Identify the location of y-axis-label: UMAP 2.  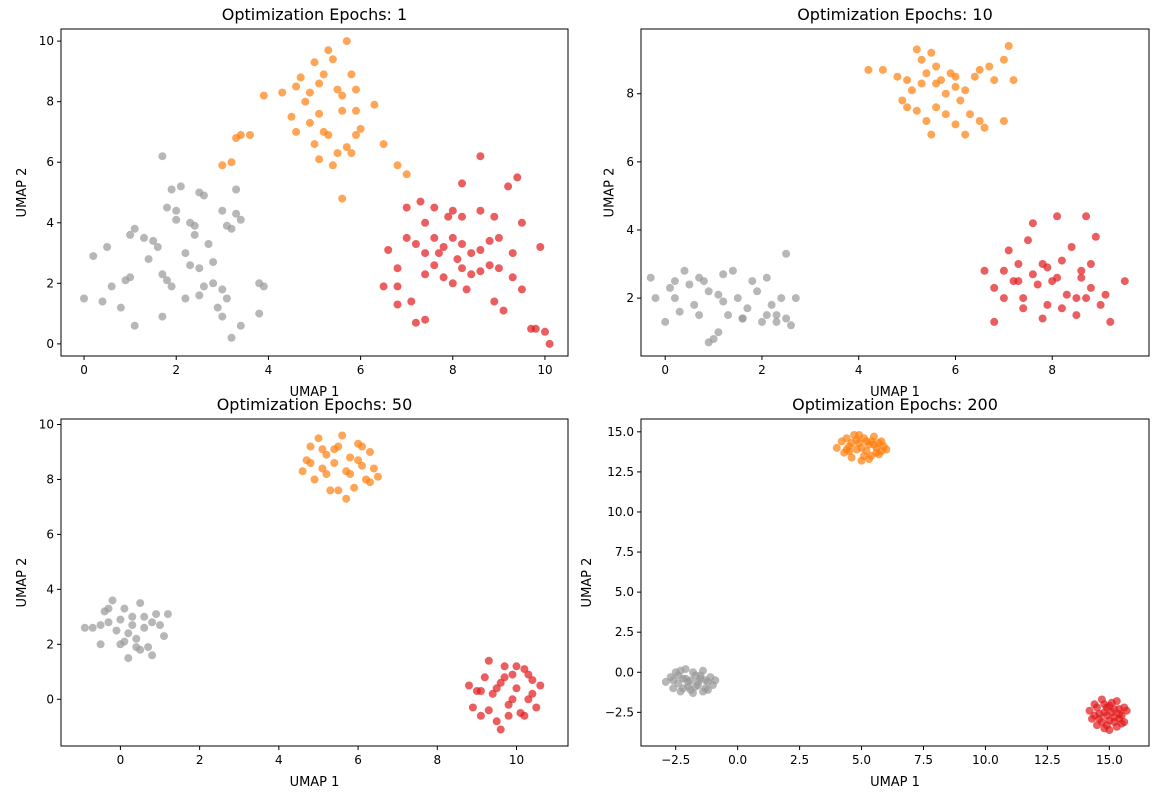
(587, 583).